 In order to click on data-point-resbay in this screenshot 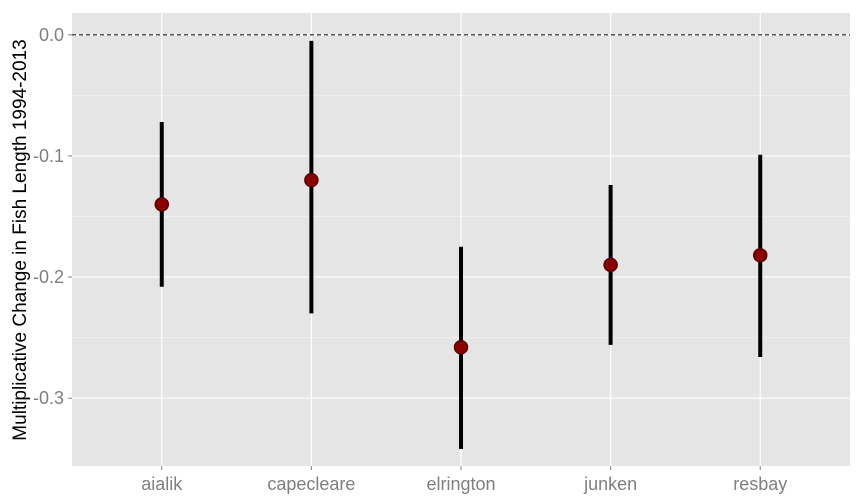, I will do `click(760, 255)`.